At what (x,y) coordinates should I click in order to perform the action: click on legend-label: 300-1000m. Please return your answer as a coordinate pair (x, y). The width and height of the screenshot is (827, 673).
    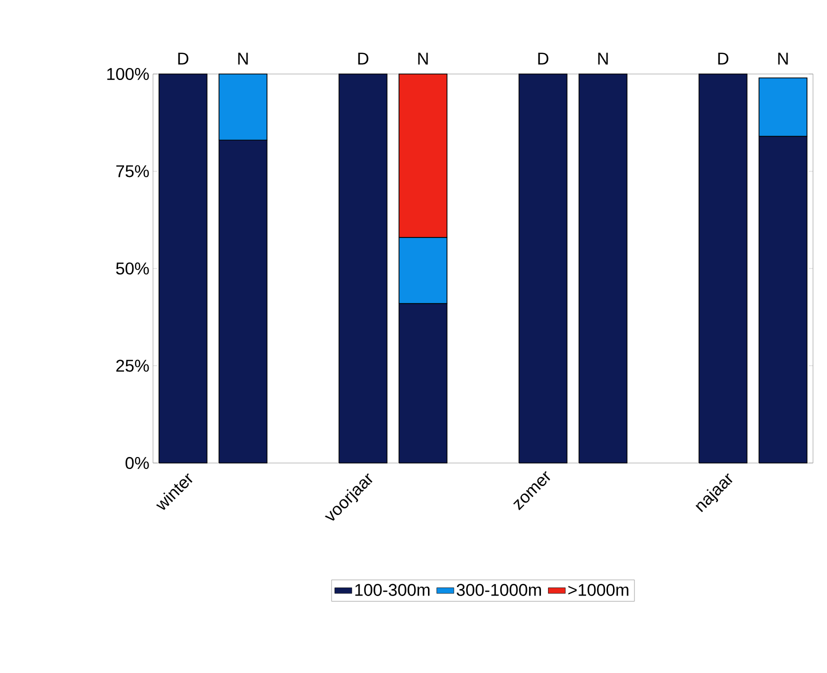
    Looking at the image, I should click on (498, 590).